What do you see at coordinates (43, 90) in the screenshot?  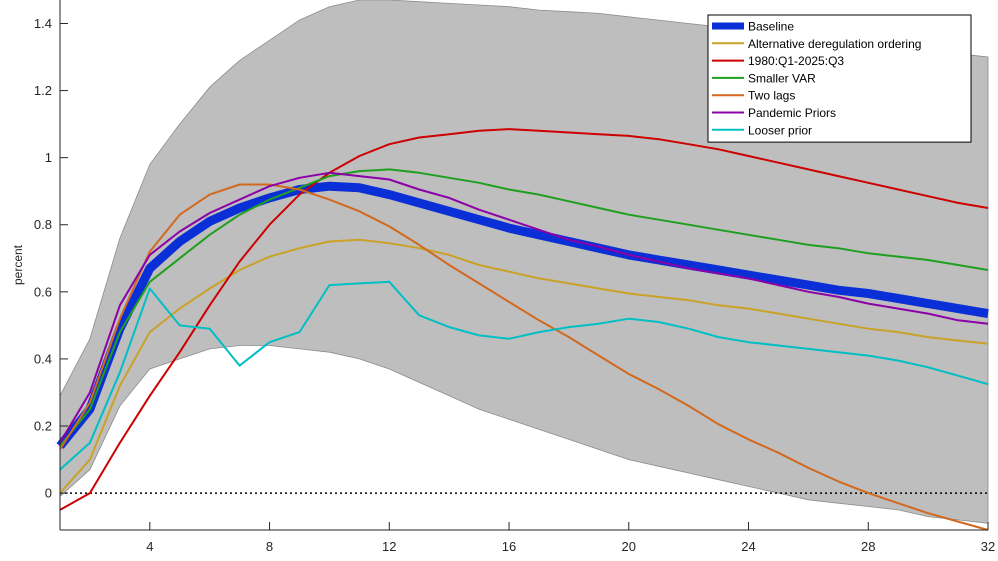 I see `y-tick-label: 1.2` at bounding box center [43, 90].